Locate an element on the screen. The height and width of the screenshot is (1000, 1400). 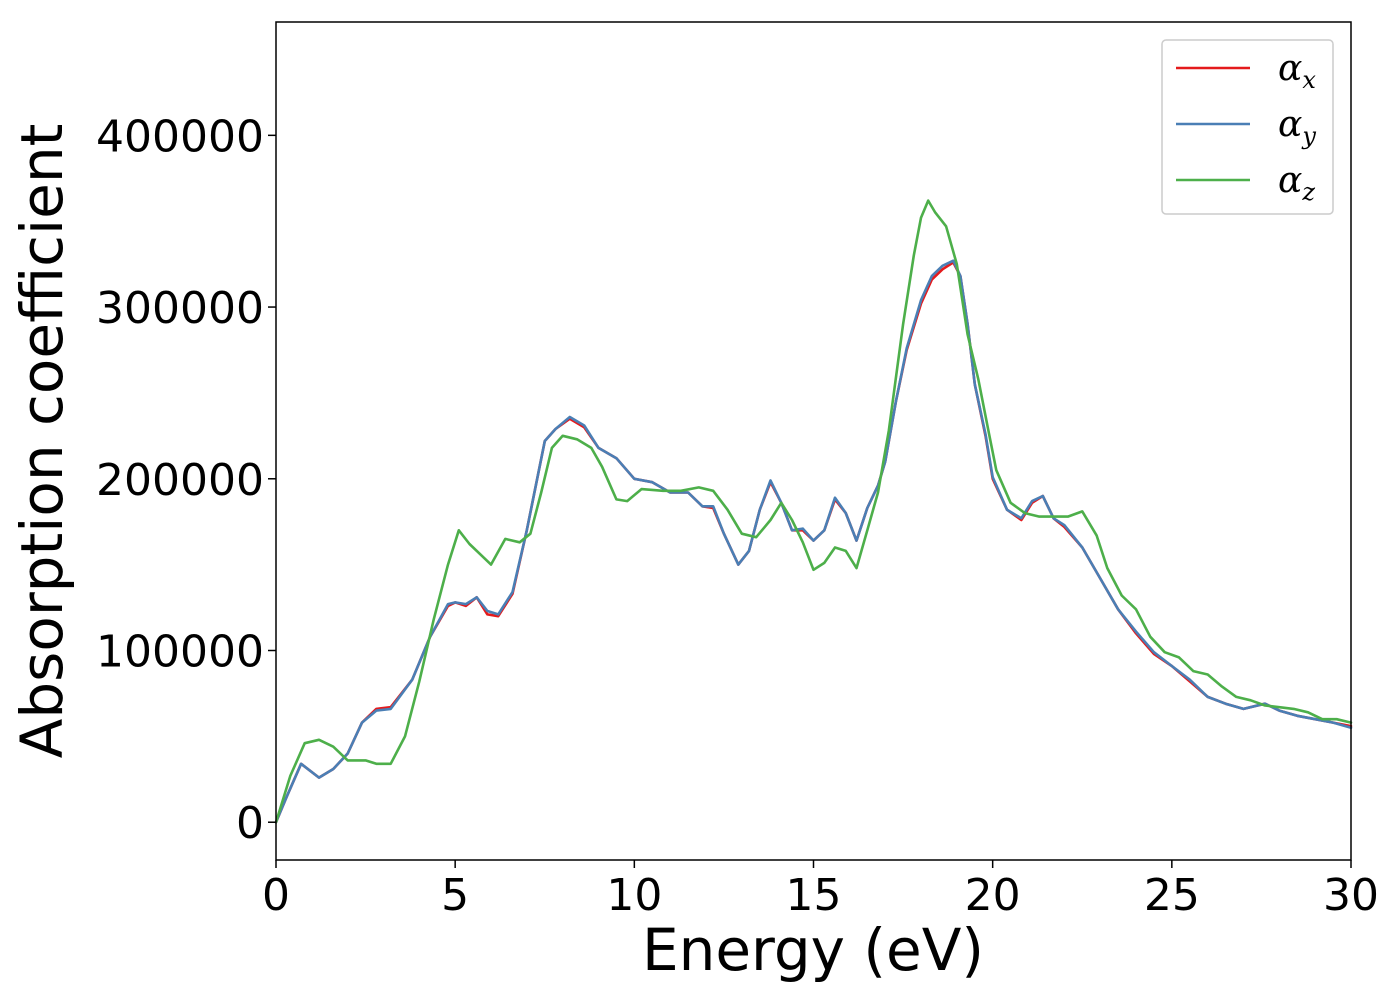
legend-label-alpha-z: αz is located at coordinates (1296, 183).